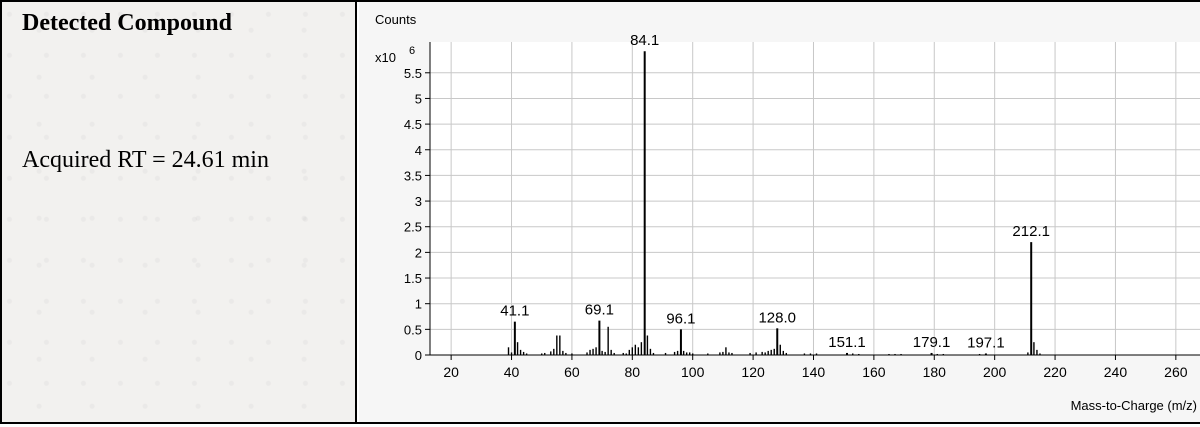 The height and width of the screenshot is (427, 1200). What do you see at coordinates (413, 73) in the screenshot?
I see `y-tick-label: 5.5` at bounding box center [413, 73].